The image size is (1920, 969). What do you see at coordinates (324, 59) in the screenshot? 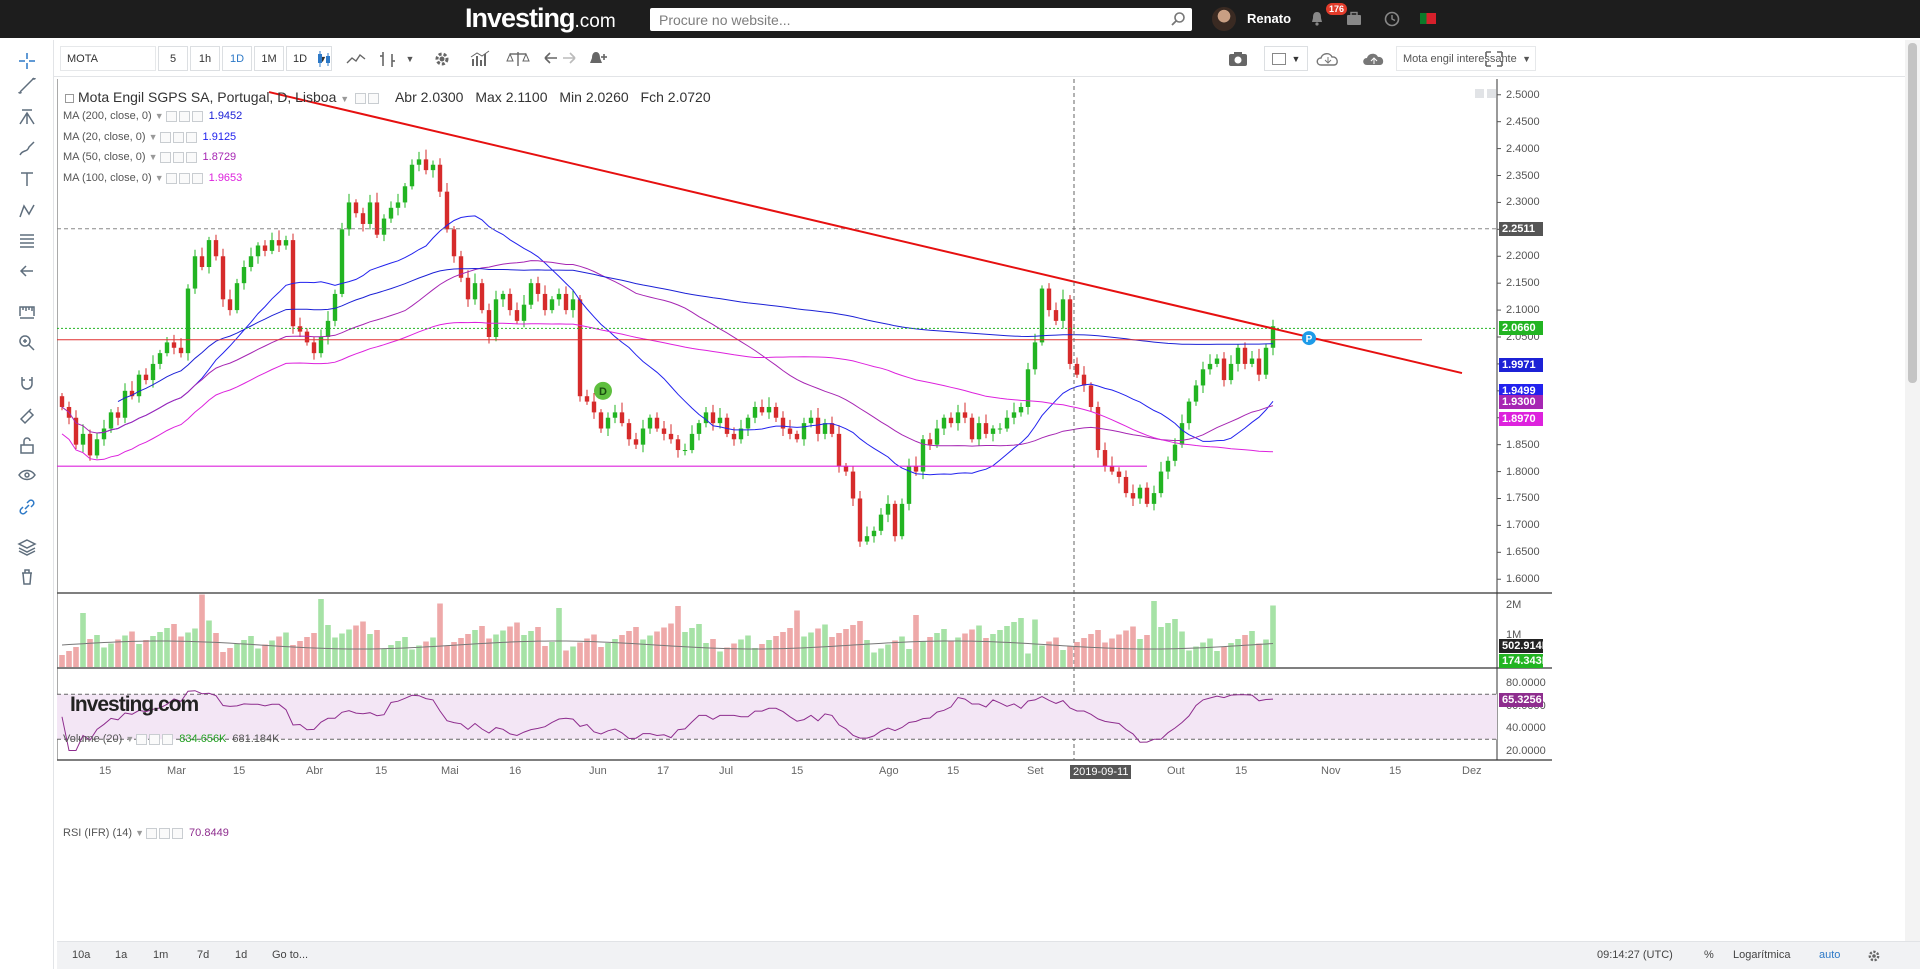
I see `candle-style-icon` at bounding box center [324, 59].